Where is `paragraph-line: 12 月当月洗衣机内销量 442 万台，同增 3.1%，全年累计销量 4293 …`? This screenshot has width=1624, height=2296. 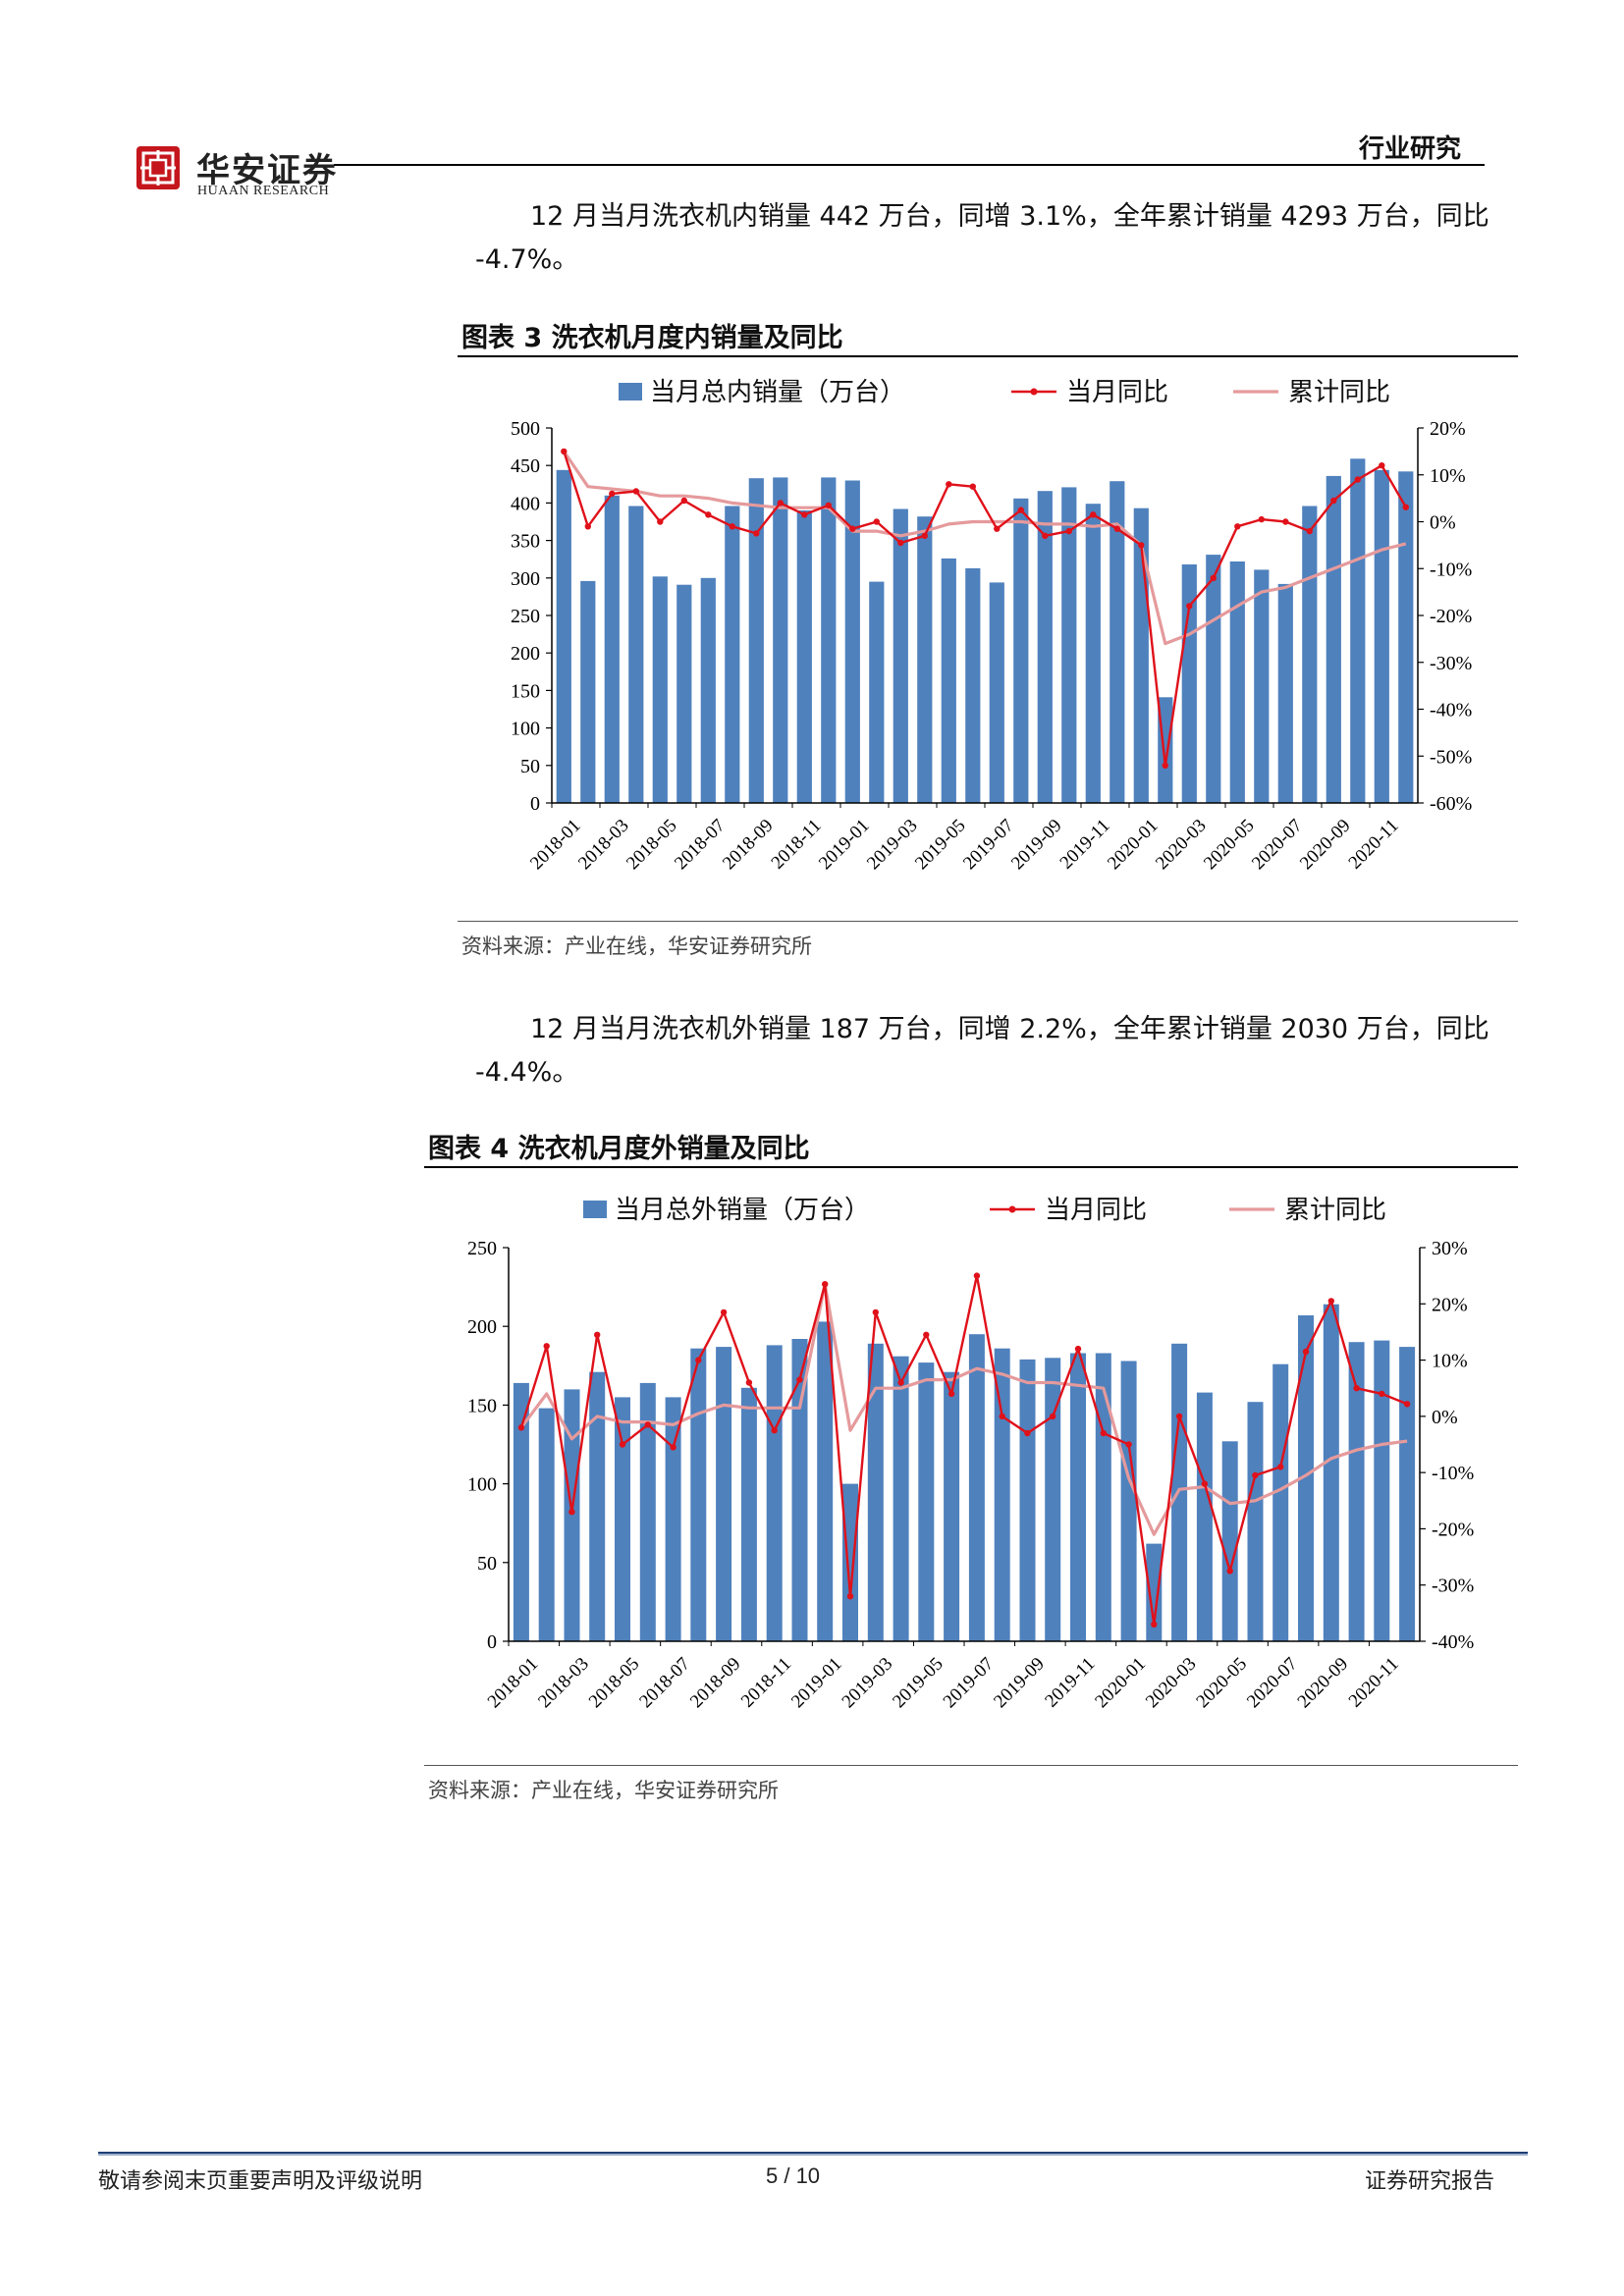
paragraph-line: 12 月当月洗衣机内销量 442 万台，同增 3.1%，全年累计销量 4293 … is located at coordinates (1000, 217).